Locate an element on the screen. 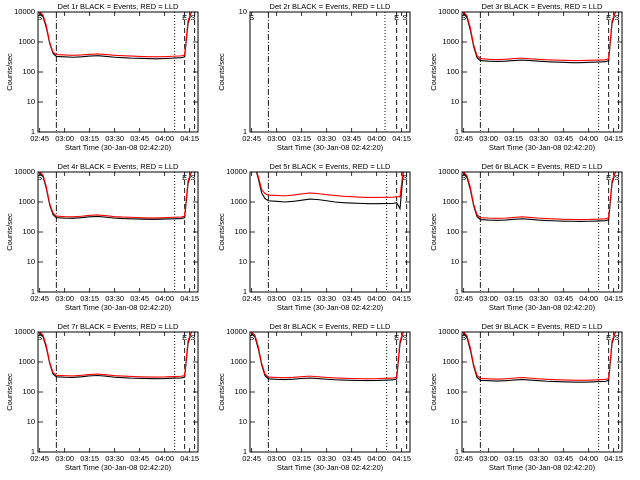 The image size is (640, 480). panel-title: Det 4r BLACK = Events, RED = LLD is located at coordinates (118, 166).